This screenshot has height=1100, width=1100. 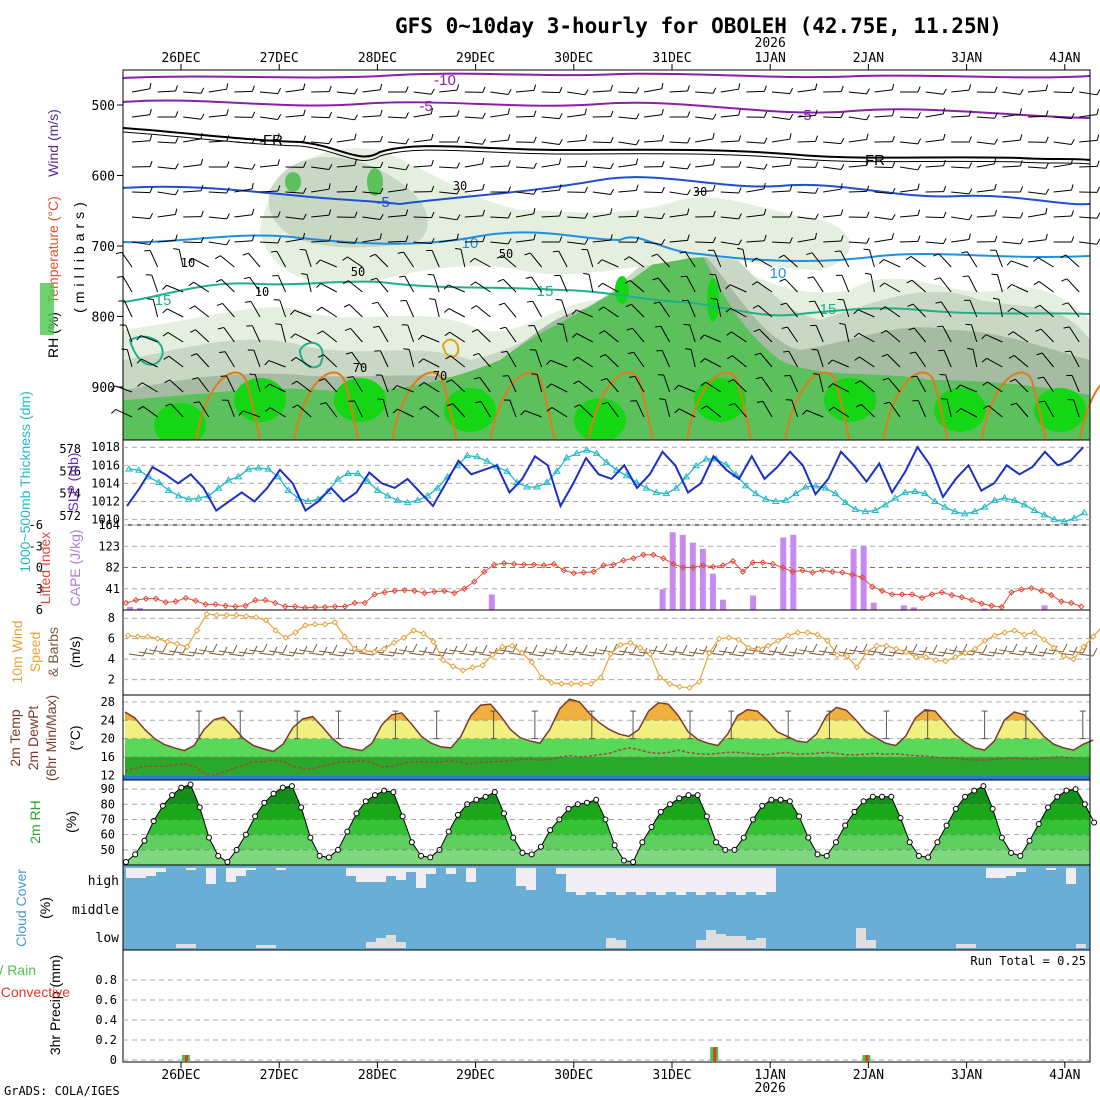 What do you see at coordinates (106, 1040) in the screenshot?
I see `precip-tick-label: 0.2` at bounding box center [106, 1040].